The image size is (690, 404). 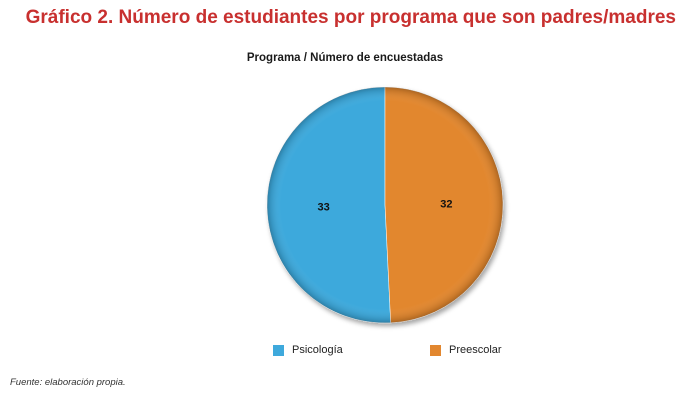 I want to click on legend-item-psicologia: Psicología, so click(x=308, y=350).